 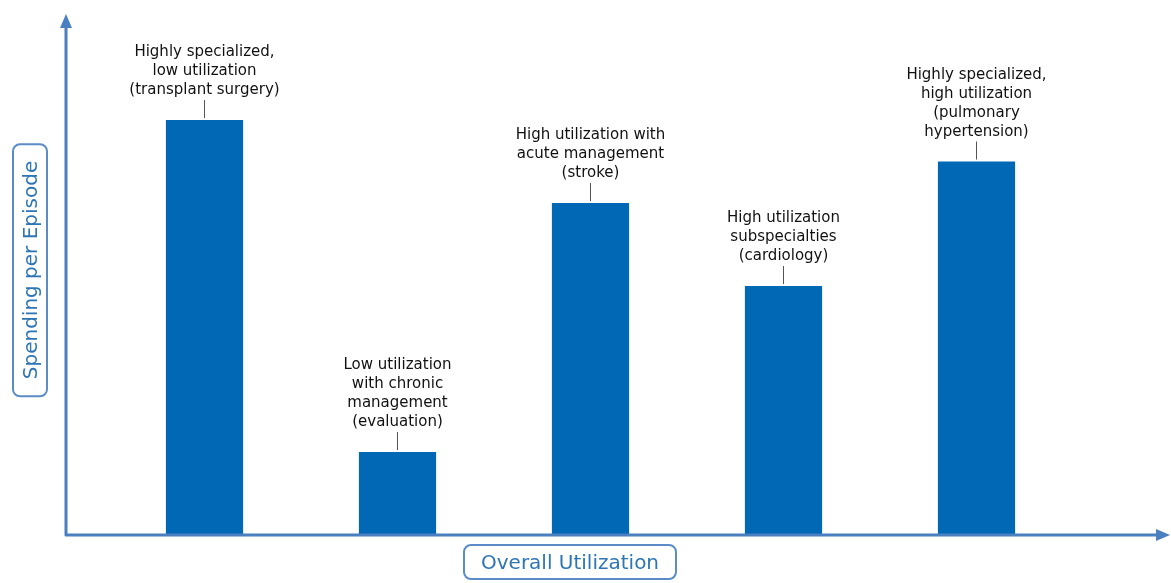 What do you see at coordinates (397, 392) in the screenshot?
I see `annotation: Low utilization with chronic management (evaluation)` at bounding box center [397, 392].